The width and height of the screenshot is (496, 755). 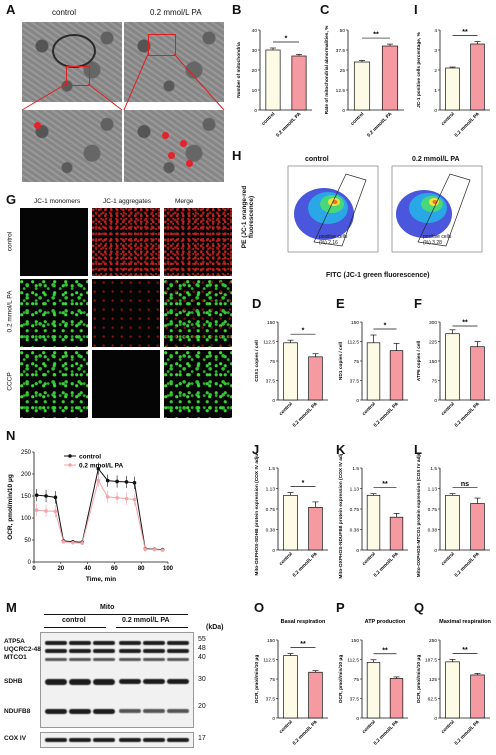 I want to click on y-tick-label: 25, so click(x=343, y=71).